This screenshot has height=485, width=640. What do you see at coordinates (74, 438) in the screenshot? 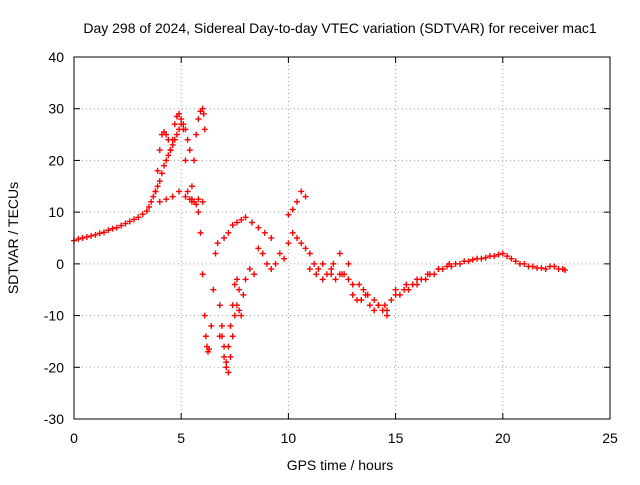
I see `x-tick-label: 0` at bounding box center [74, 438].